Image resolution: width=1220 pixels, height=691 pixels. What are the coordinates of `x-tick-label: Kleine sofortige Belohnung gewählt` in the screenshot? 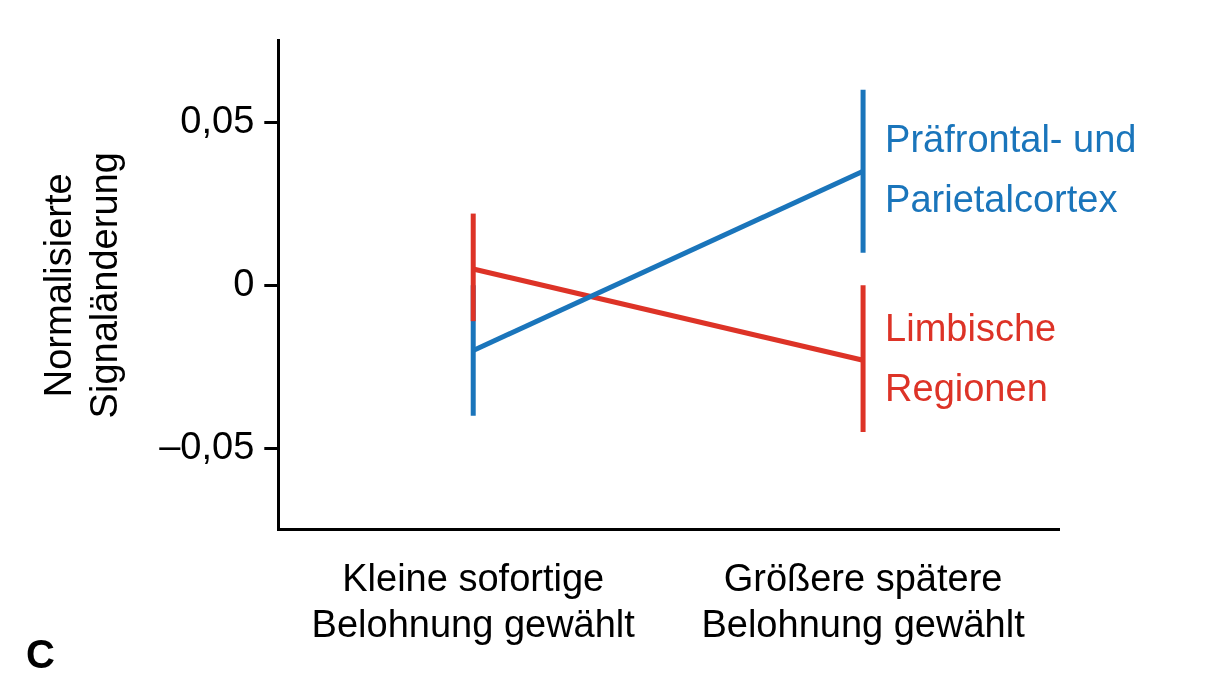 It's located at (473, 601).